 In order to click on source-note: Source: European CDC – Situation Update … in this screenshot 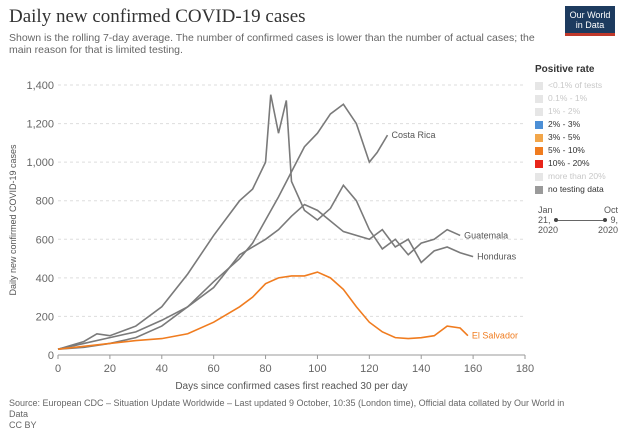, I will do `click(314, 414)`.